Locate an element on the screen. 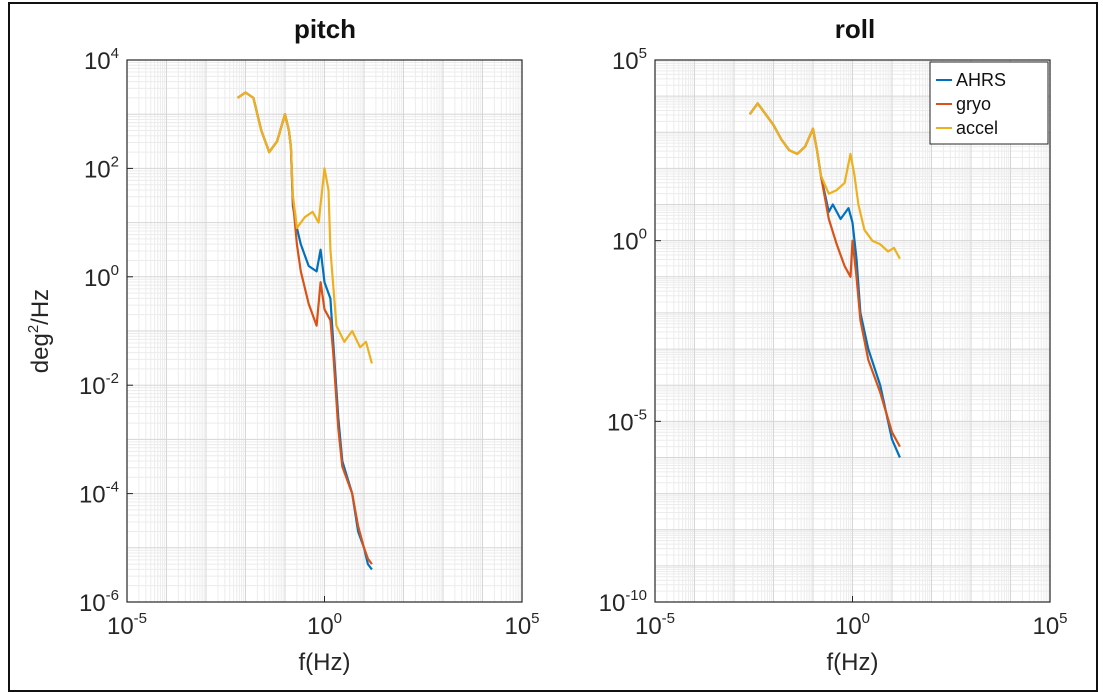 This screenshot has height=692, width=1103. y-tick-label: 10² is located at coordinates (101, 168).